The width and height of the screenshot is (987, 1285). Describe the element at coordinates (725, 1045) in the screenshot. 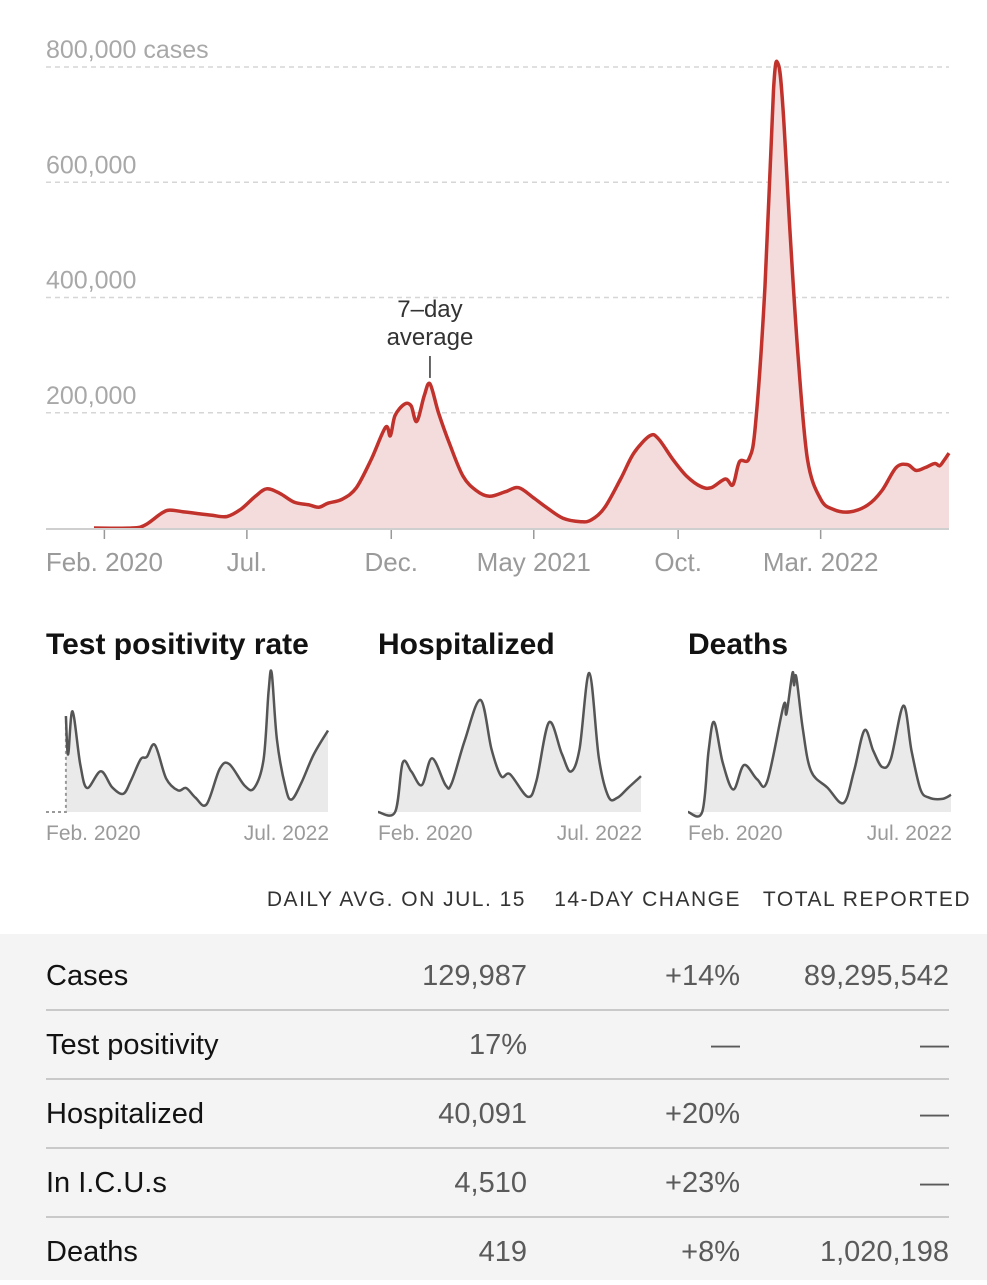

I see `change-value: —` at that location.